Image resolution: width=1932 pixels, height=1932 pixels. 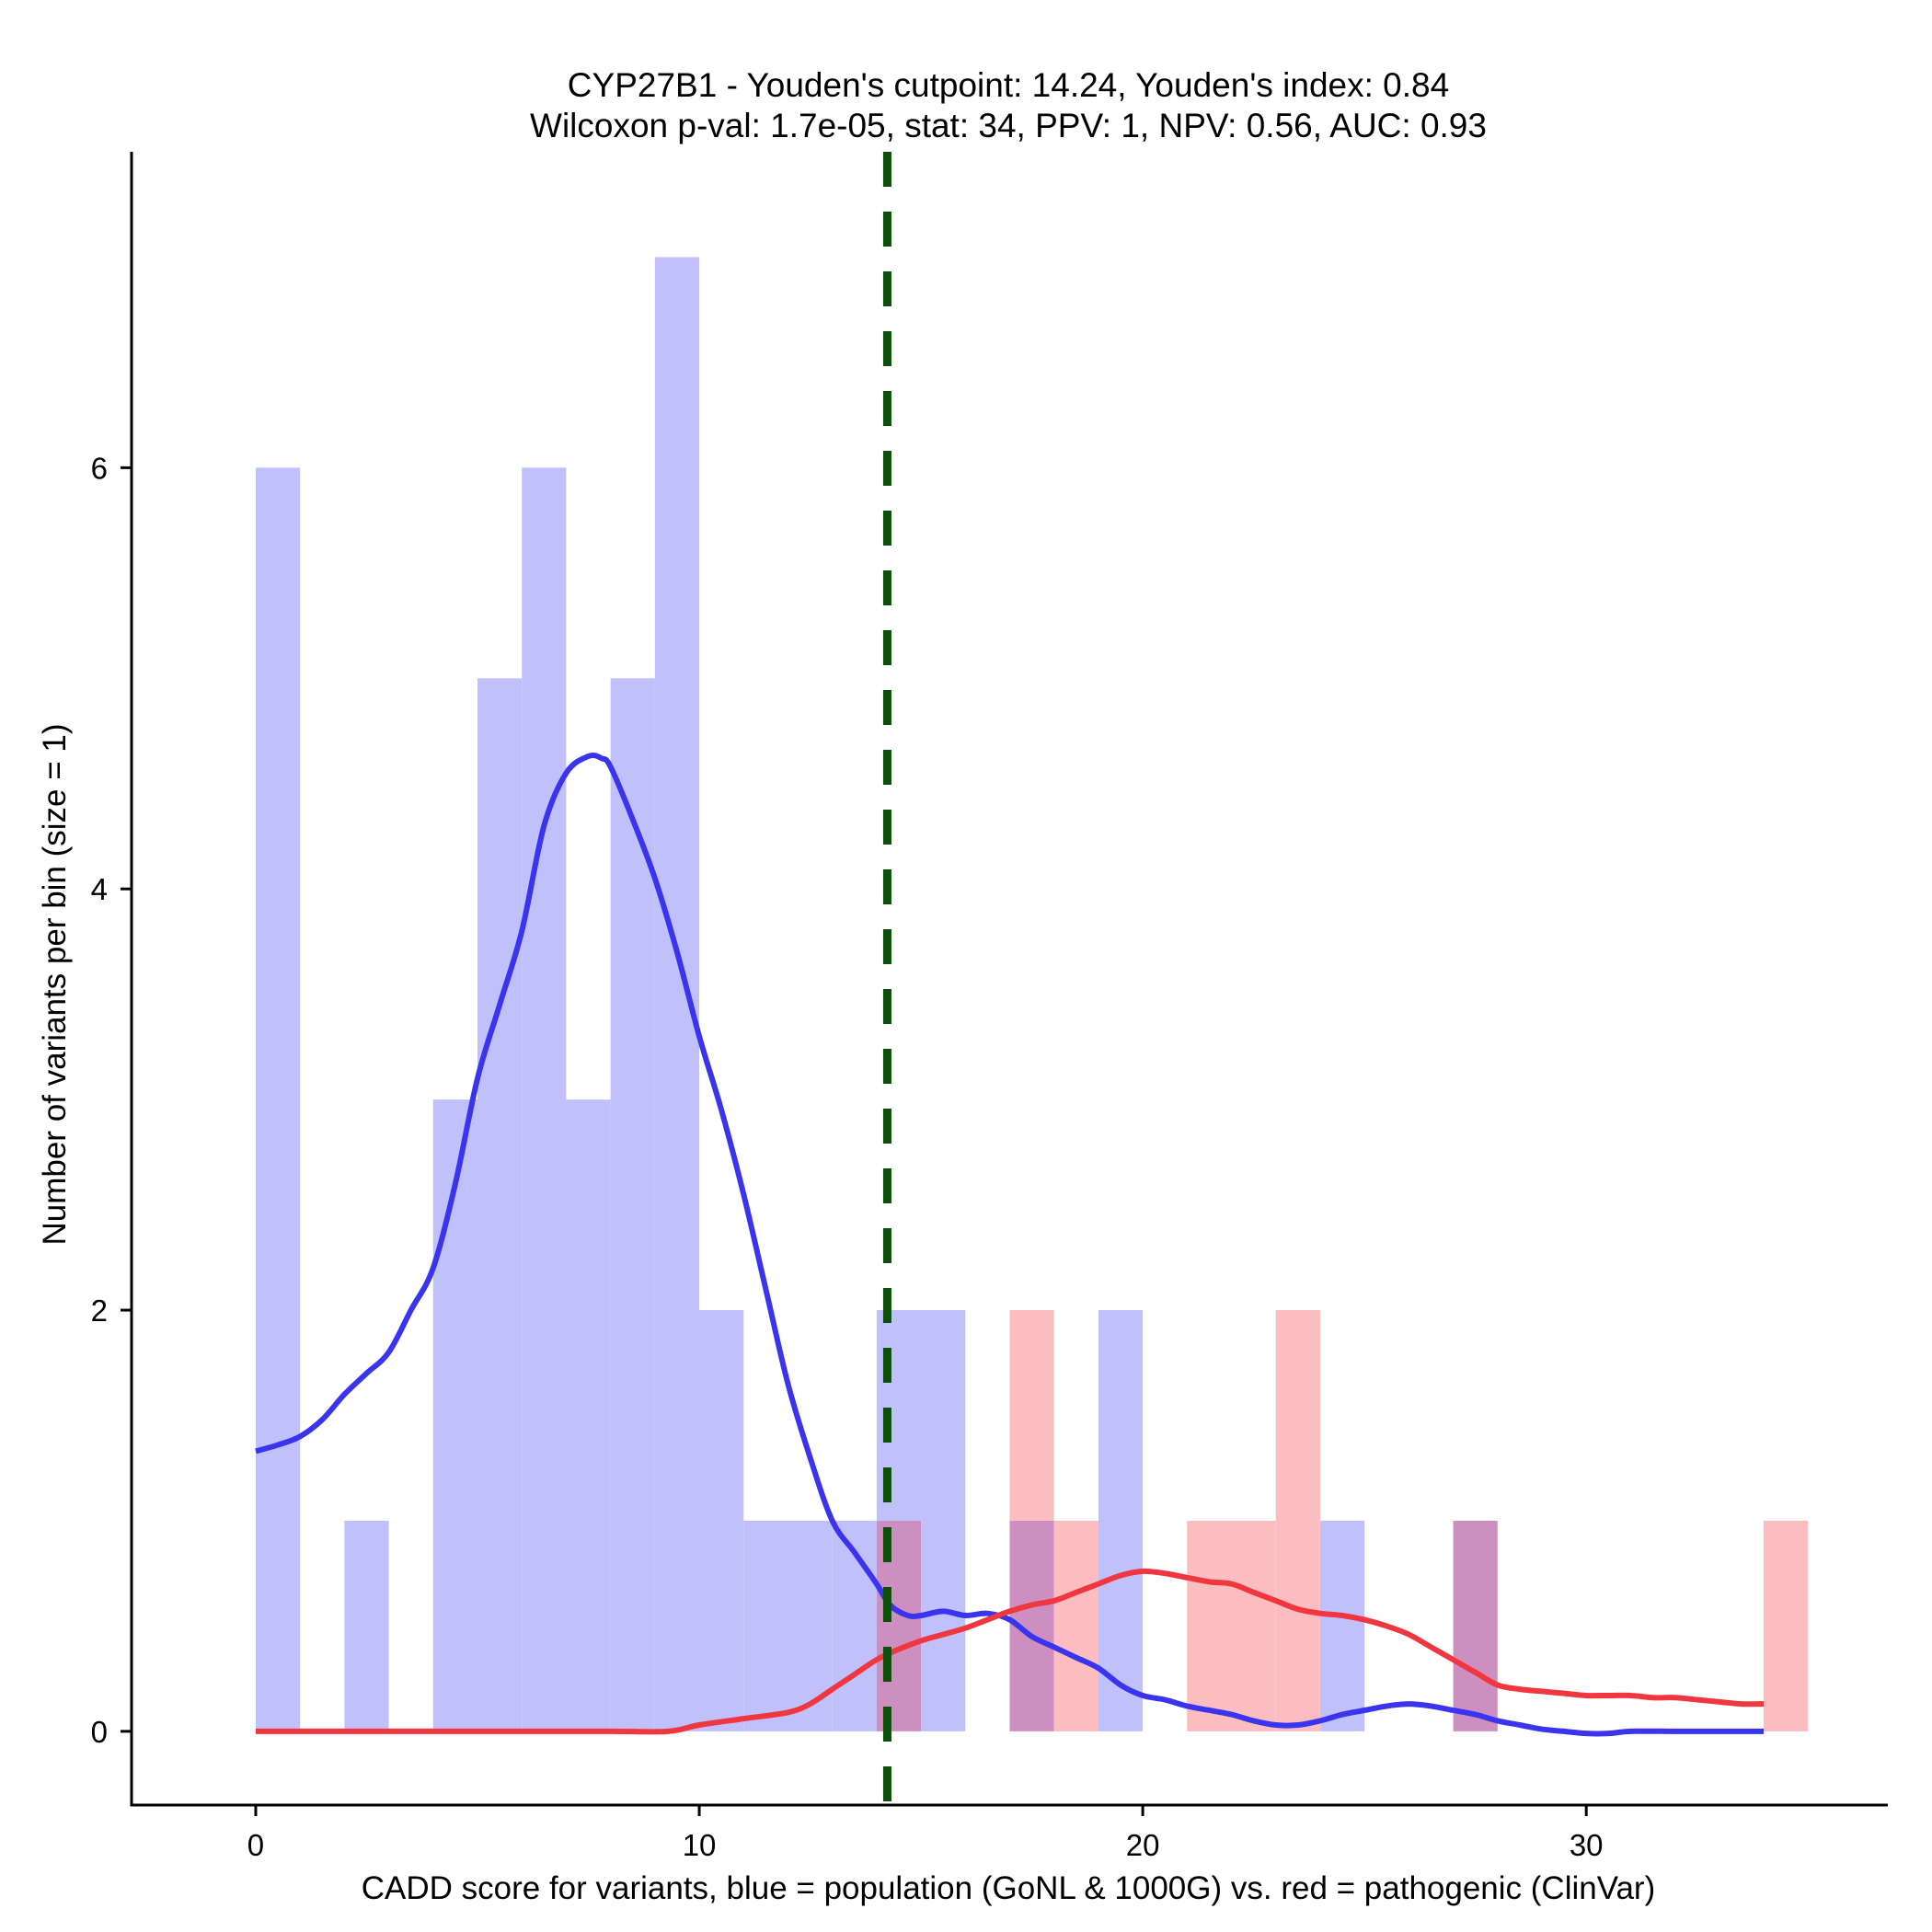 What do you see at coordinates (99, 889) in the screenshot?
I see `y-tick-label: 4` at bounding box center [99, 889].